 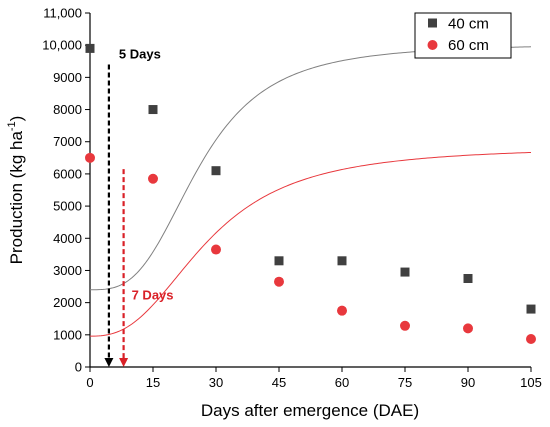 I want to click on x-tick-label: 90, so click(x=468, y=382).